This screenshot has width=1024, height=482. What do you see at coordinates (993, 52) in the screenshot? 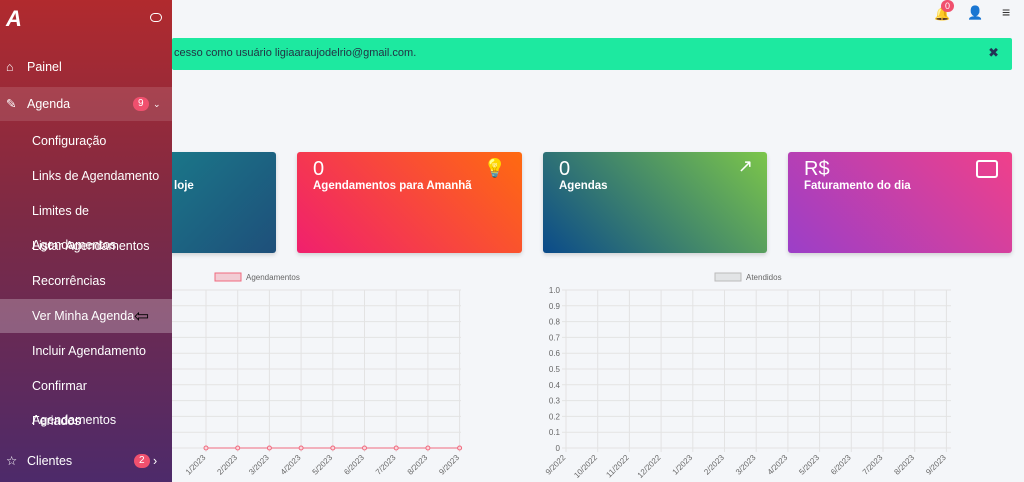
I see `close: ✖` at bounding box center [993, 52].